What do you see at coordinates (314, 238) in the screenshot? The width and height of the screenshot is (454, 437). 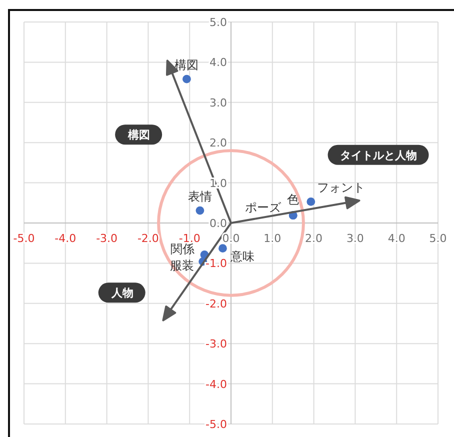 I see `x-tick-label: 2.0` at bounding box center [314, 238].